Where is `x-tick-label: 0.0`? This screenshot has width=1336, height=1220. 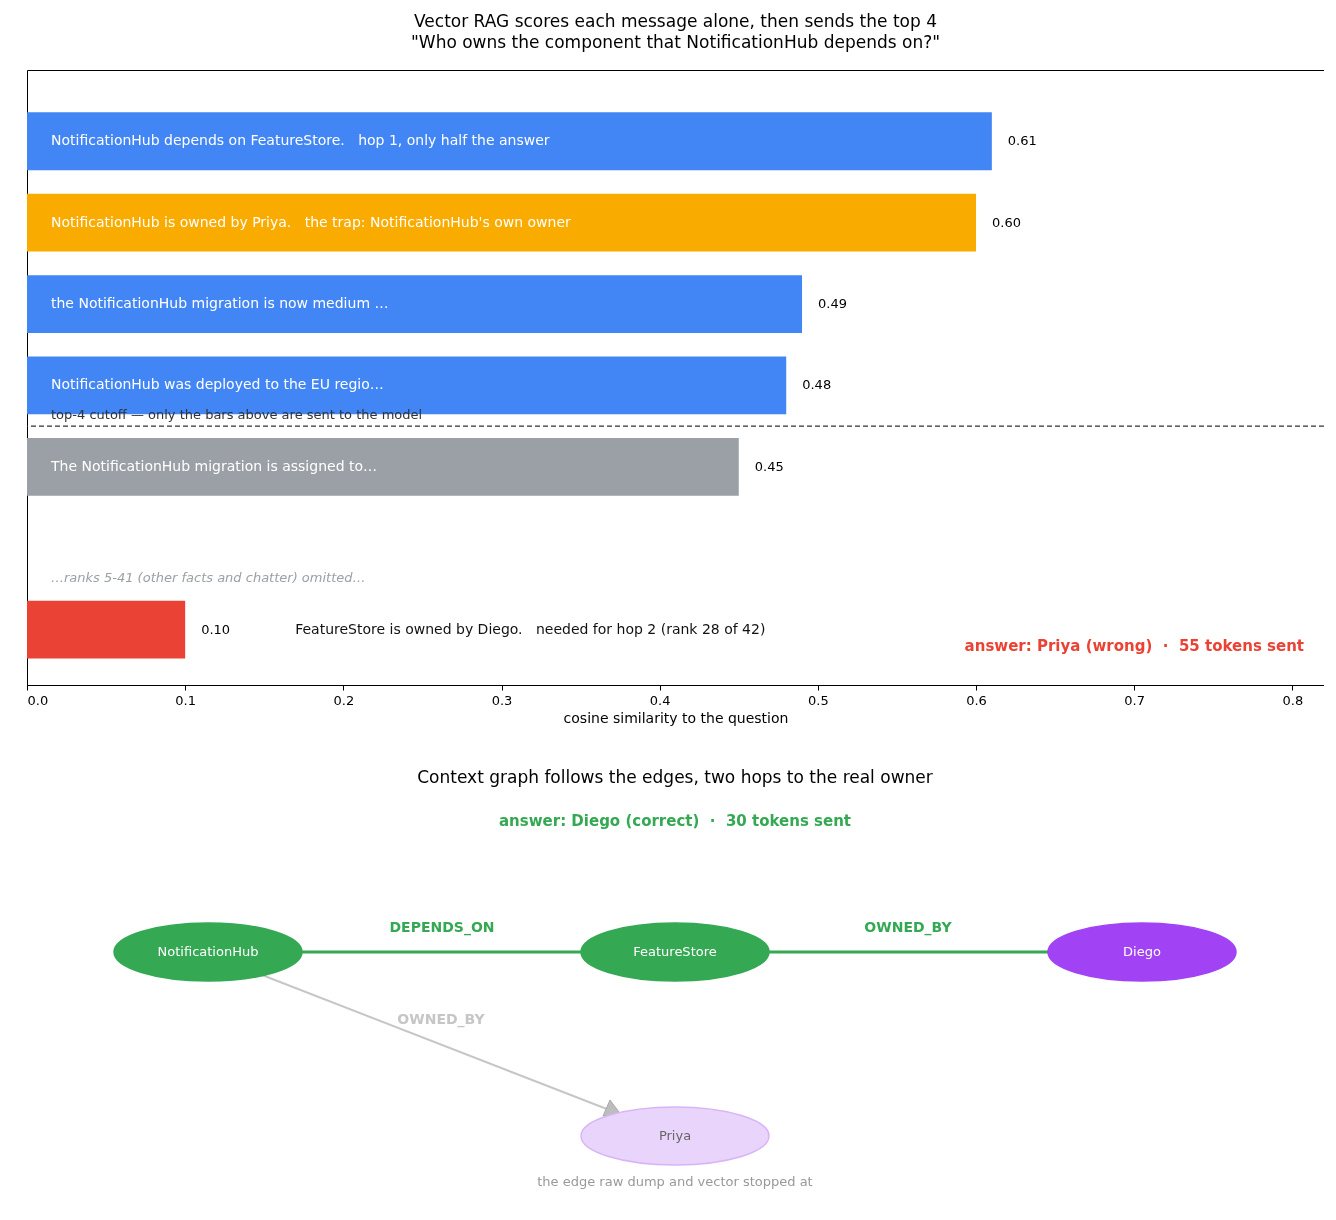
x-tick-label: 0.0 is located at coordinates (38, 700).